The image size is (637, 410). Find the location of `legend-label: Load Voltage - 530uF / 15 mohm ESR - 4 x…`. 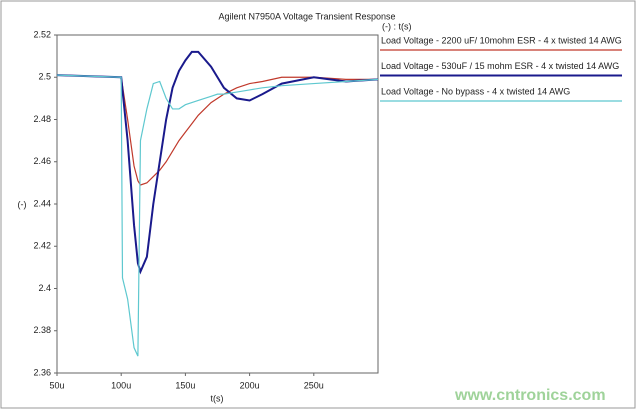

legend-label: Load Voltage - 530uF / 15 mohm ESR - 4 x… is located at coordinates (500, 66).